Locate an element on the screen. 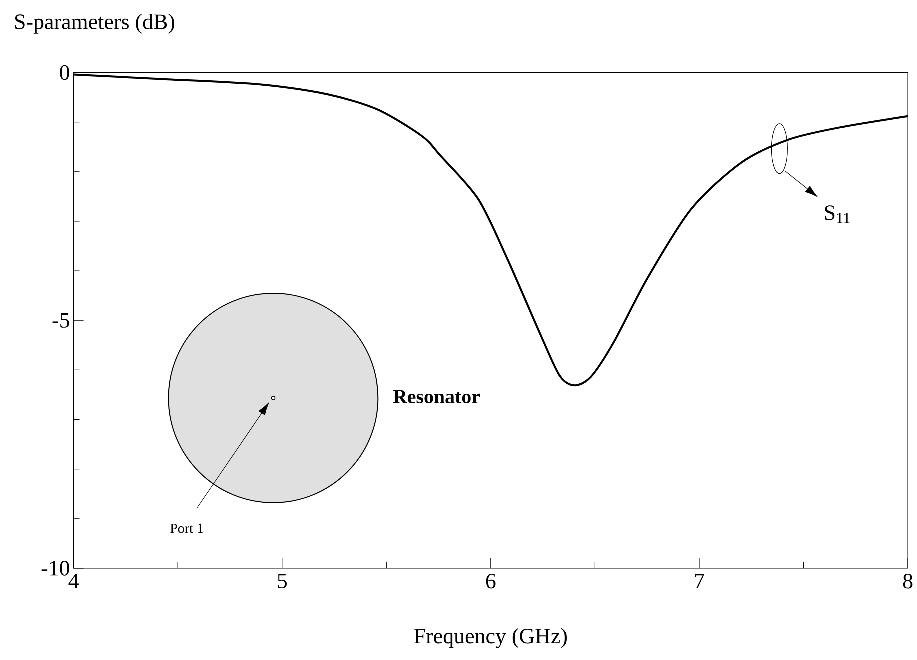  annotation: Resonator is located at coordinates (436, 397).